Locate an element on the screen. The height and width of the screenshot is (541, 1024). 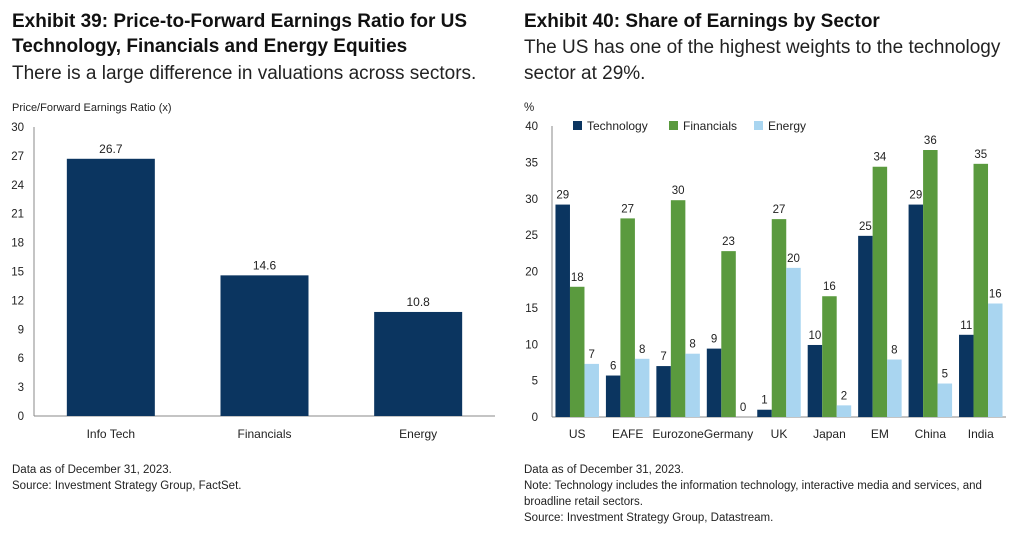
y-tick-label: 20 is located at coordinates (531, 273).